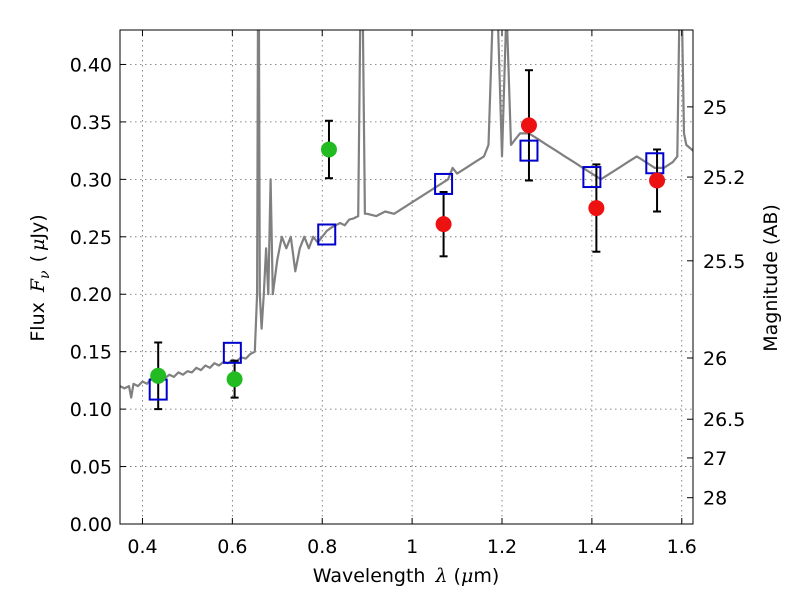 The width and height of the screenshot is (800, 600). I want to click on y-tick-label: 0.10, so click(91, 410).